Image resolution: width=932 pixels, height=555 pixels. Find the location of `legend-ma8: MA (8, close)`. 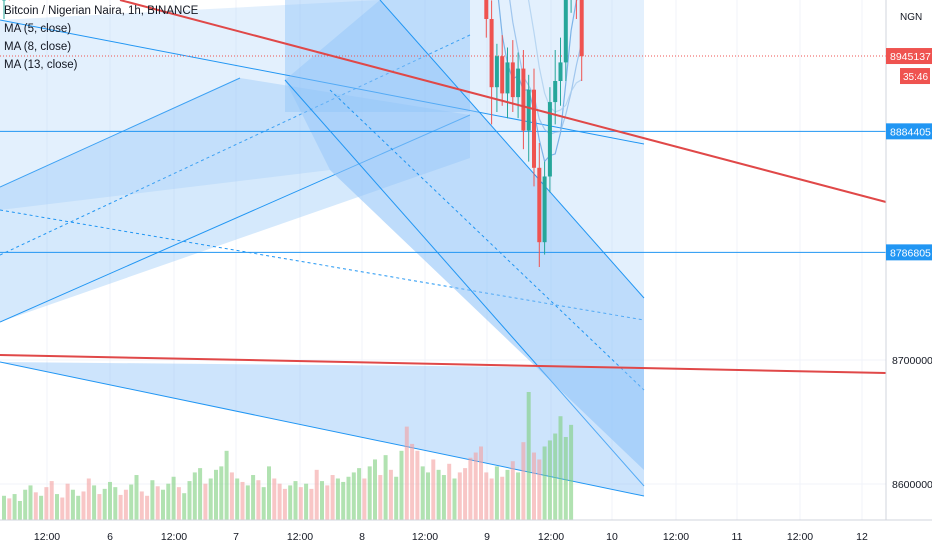

legend-ma8: MA (8, close) is located at coordinates (101, 47).